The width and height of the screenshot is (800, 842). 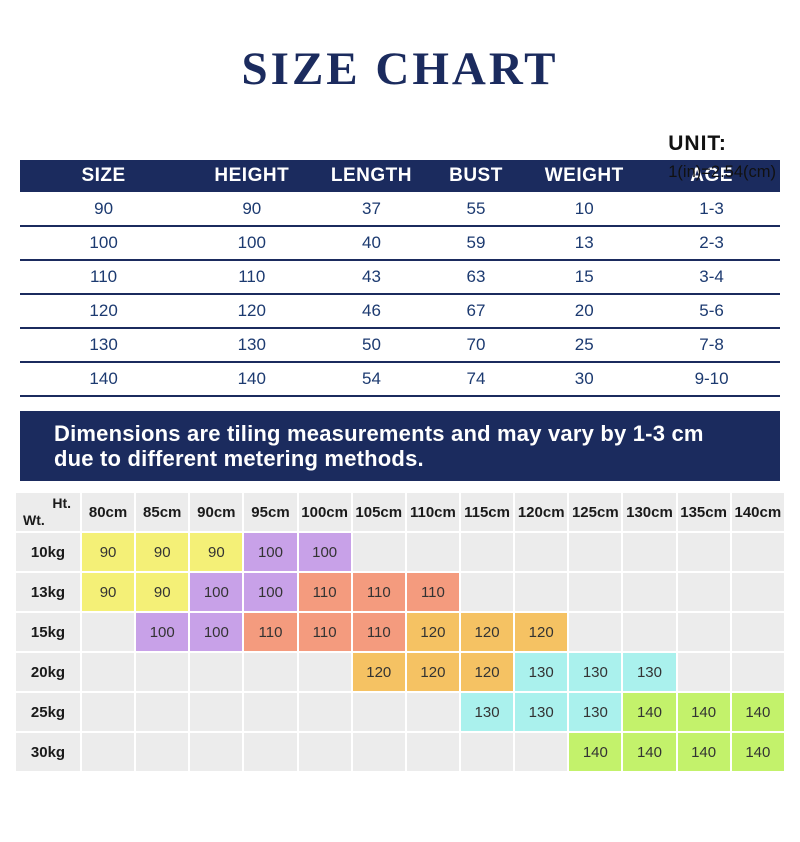 I want to click on height-axis-label: Ht., so click(x=61, y=503).